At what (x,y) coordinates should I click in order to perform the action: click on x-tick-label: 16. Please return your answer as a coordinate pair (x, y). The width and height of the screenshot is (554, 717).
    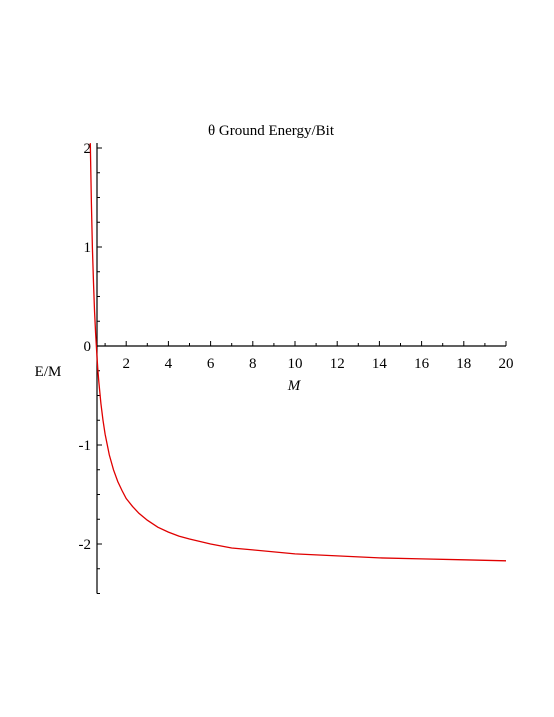
    Looking at the image, I should click on (422, 364).